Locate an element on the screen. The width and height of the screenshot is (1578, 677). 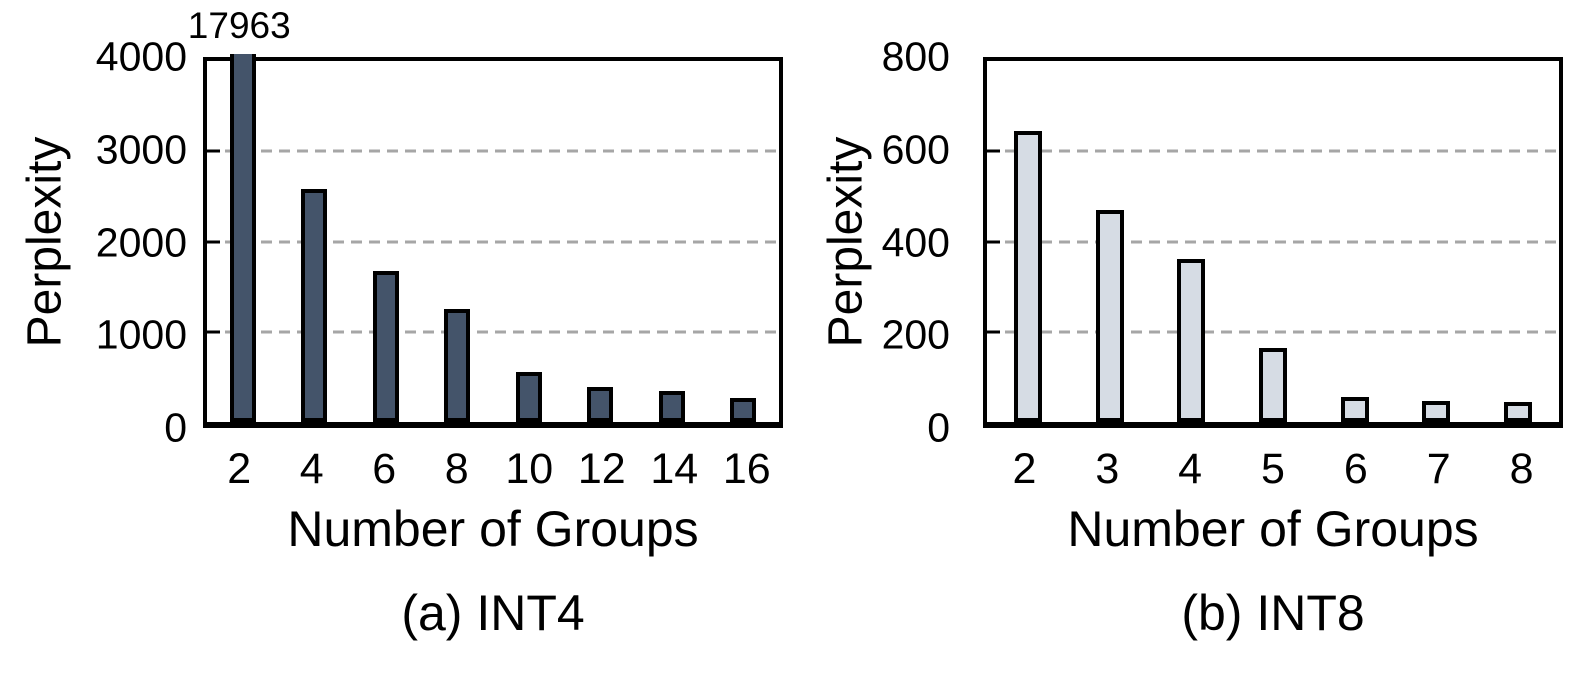
x-axis-tick-labels: 2 4 6 8 10 12 14 16 is located at coordinates (493, 471).